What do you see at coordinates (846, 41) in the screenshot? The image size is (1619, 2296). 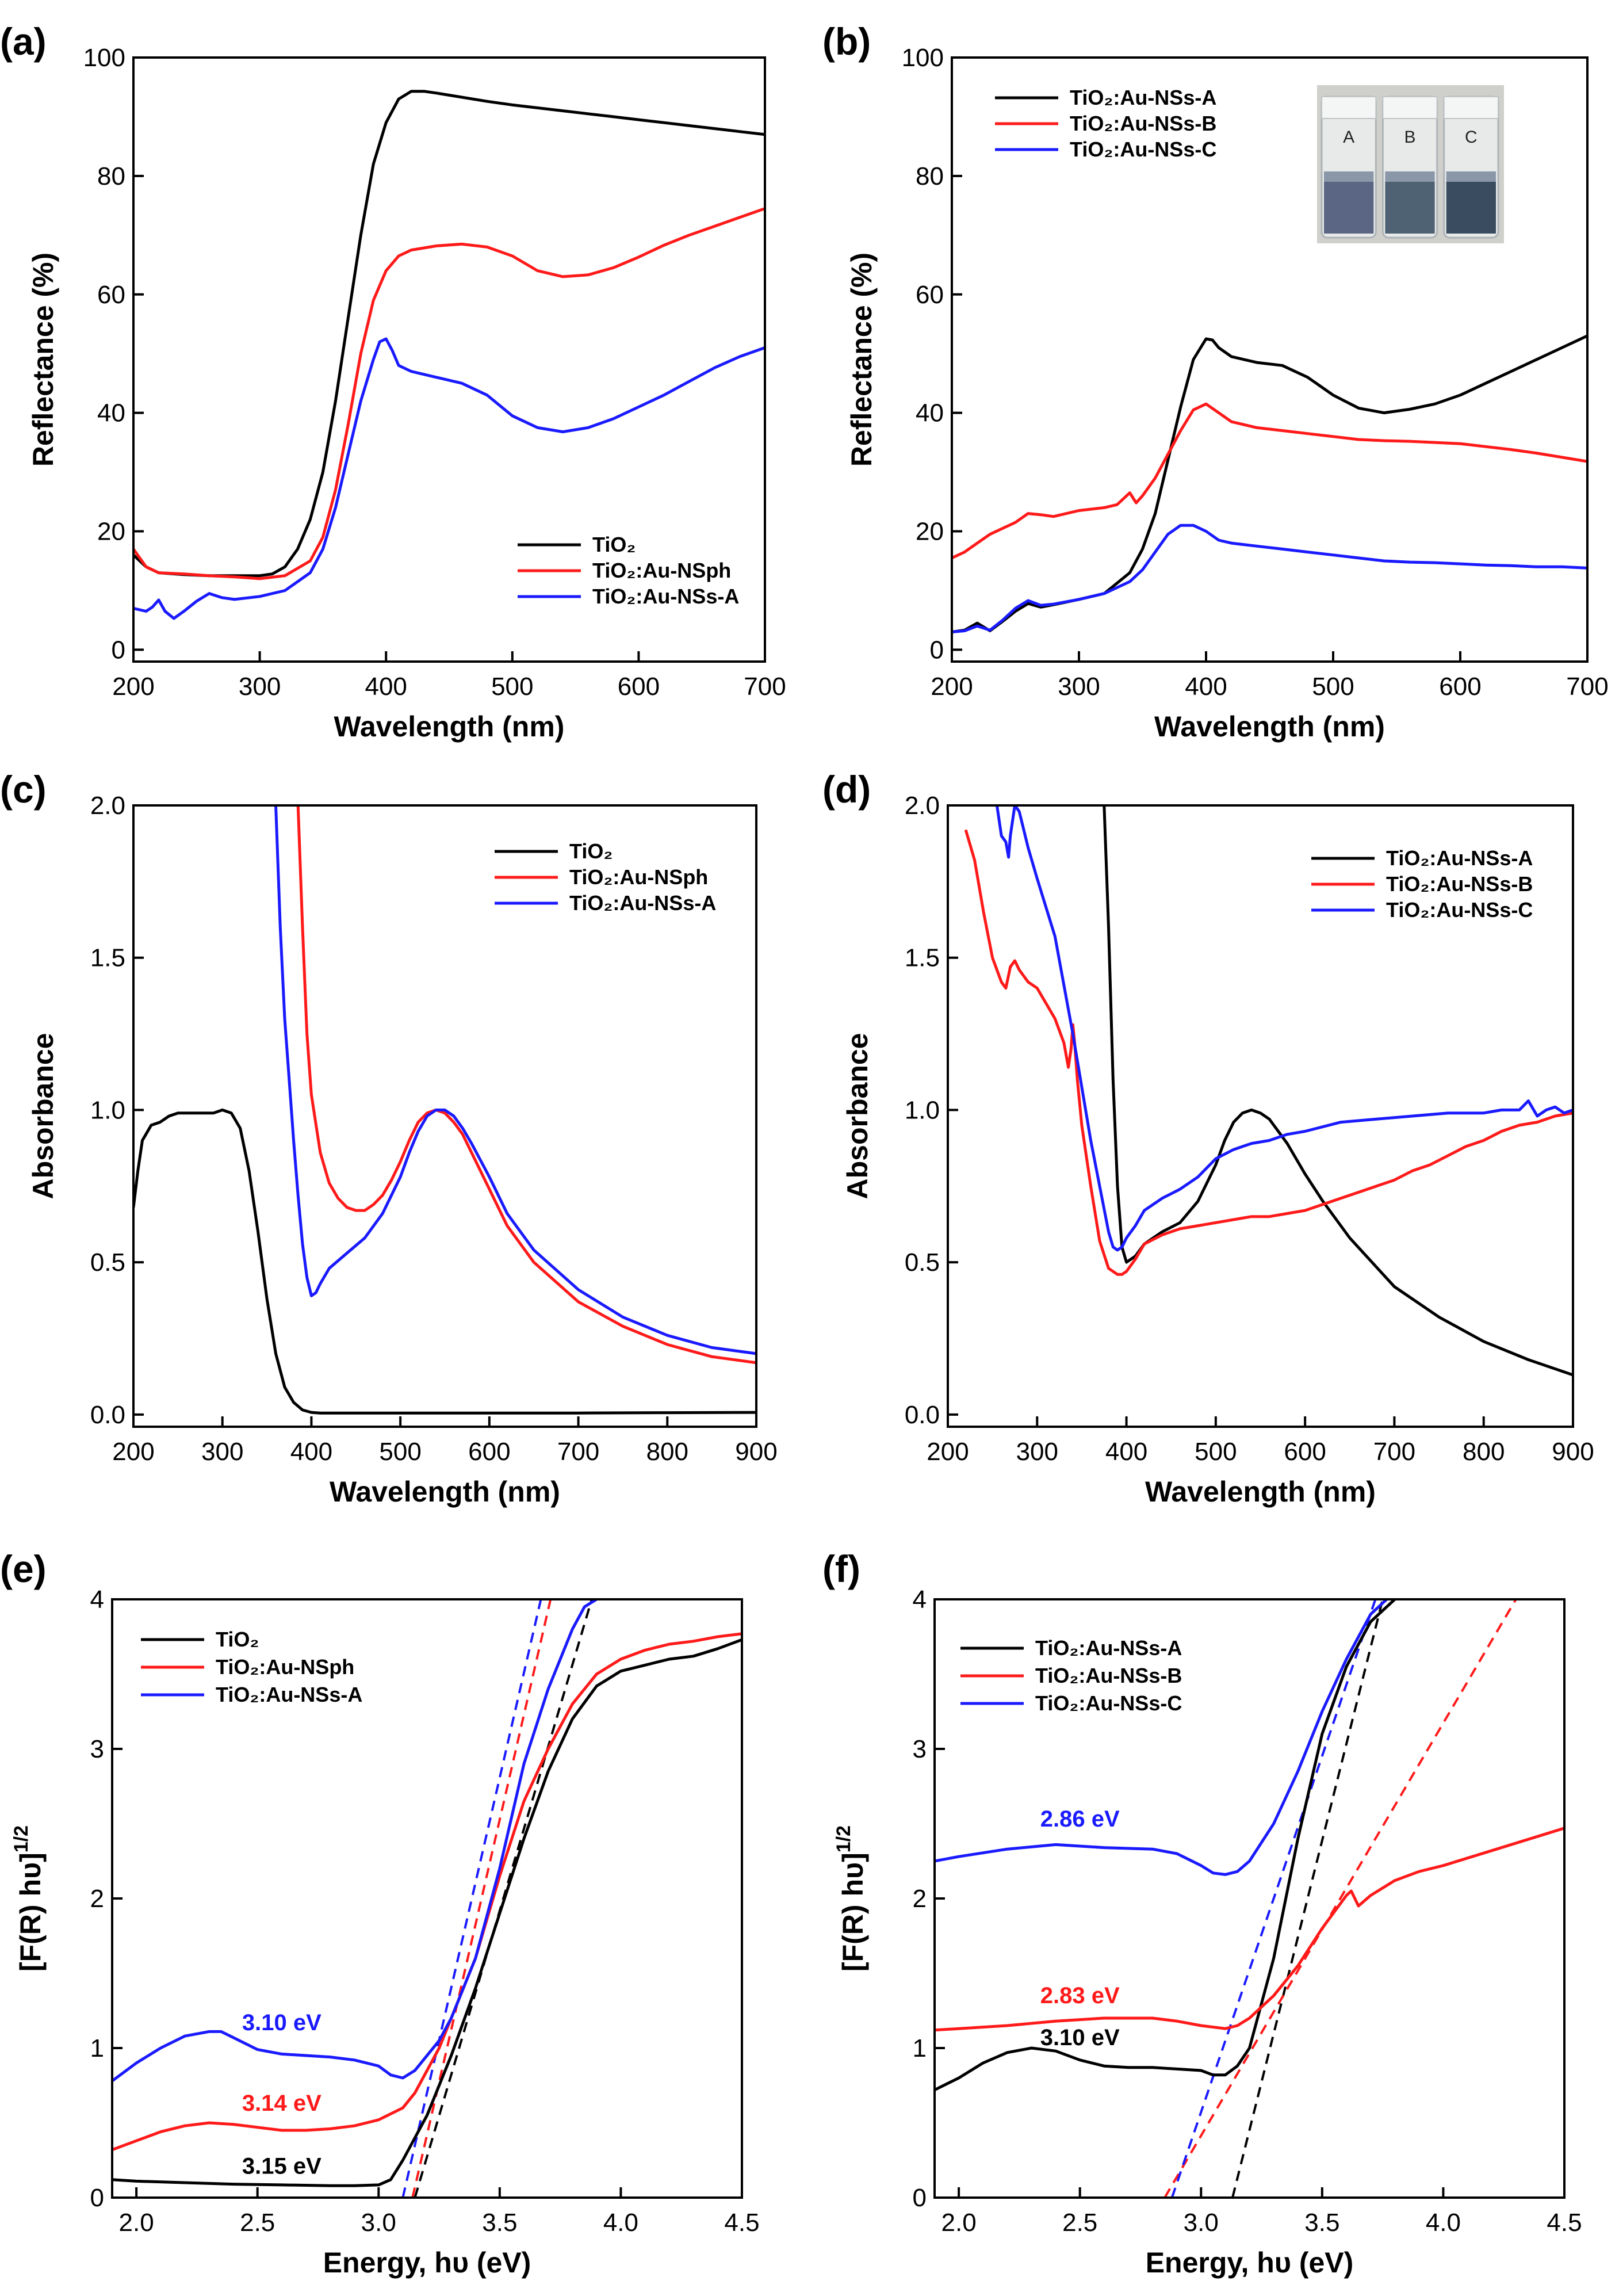 I see `panel-label: (b)` at bounding box center [846, 41].